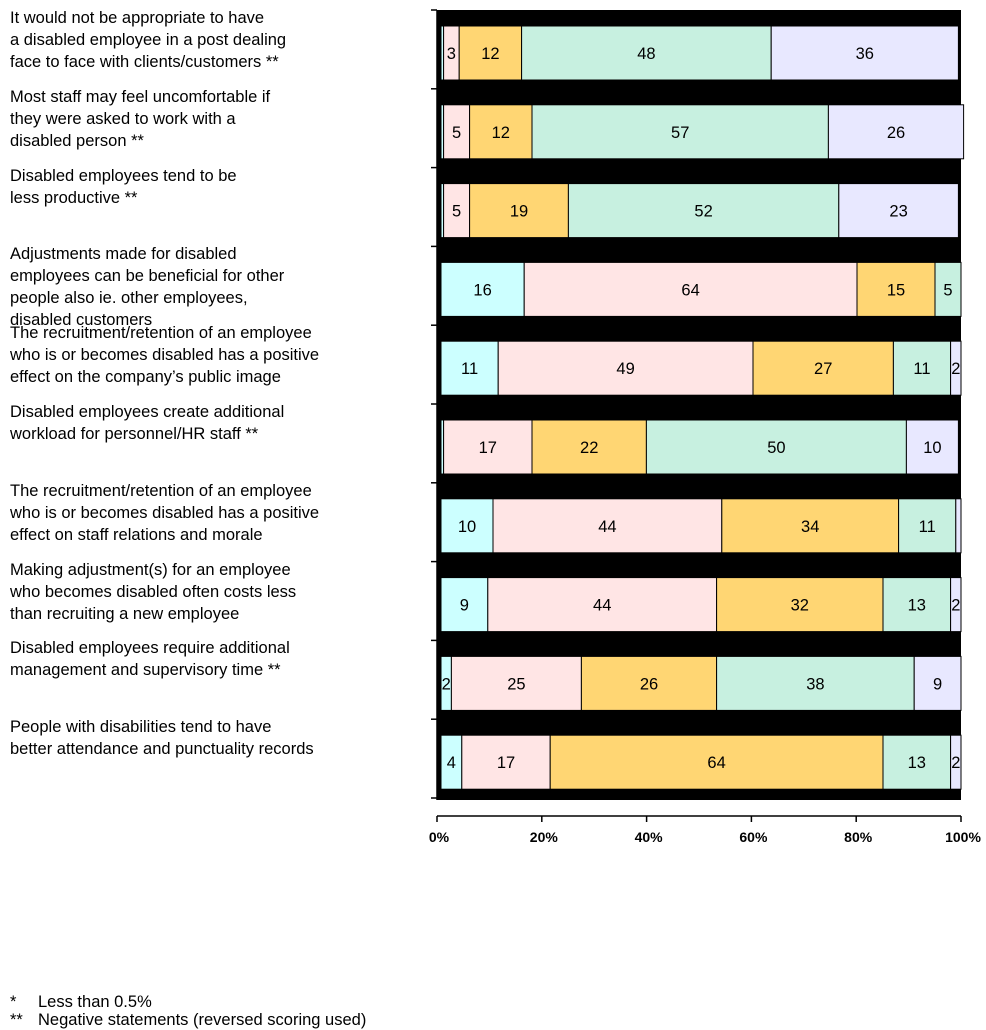 The height and width of the screenshot is (1030, 986). Describe the element at coordinates (13, 1002) in the screenshot. I see `footnote-mark: *` at that location.